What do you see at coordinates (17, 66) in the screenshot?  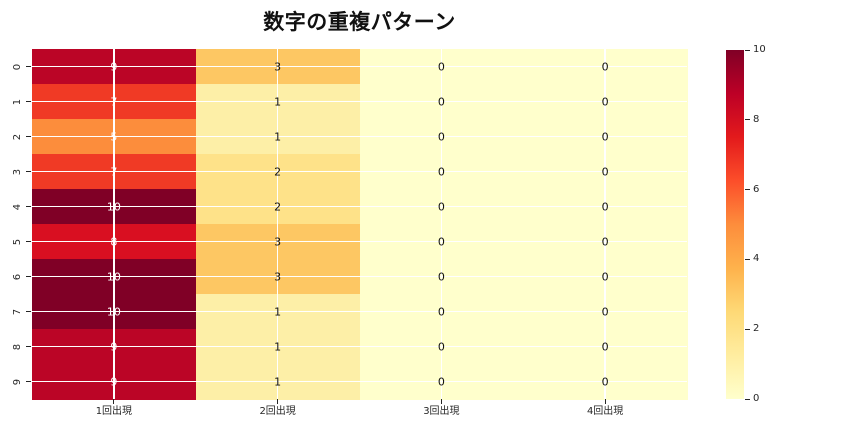 I see `y-tick-label: 0` at bounding box center [17, 66].